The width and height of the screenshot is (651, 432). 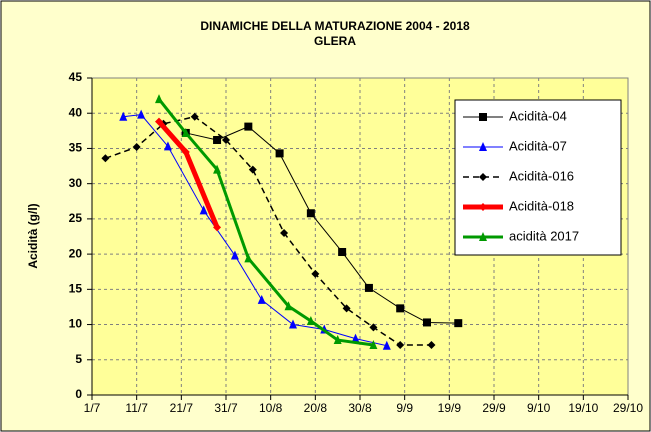 I want to click on y-tick-label: 40, so click(x=76, y=112).